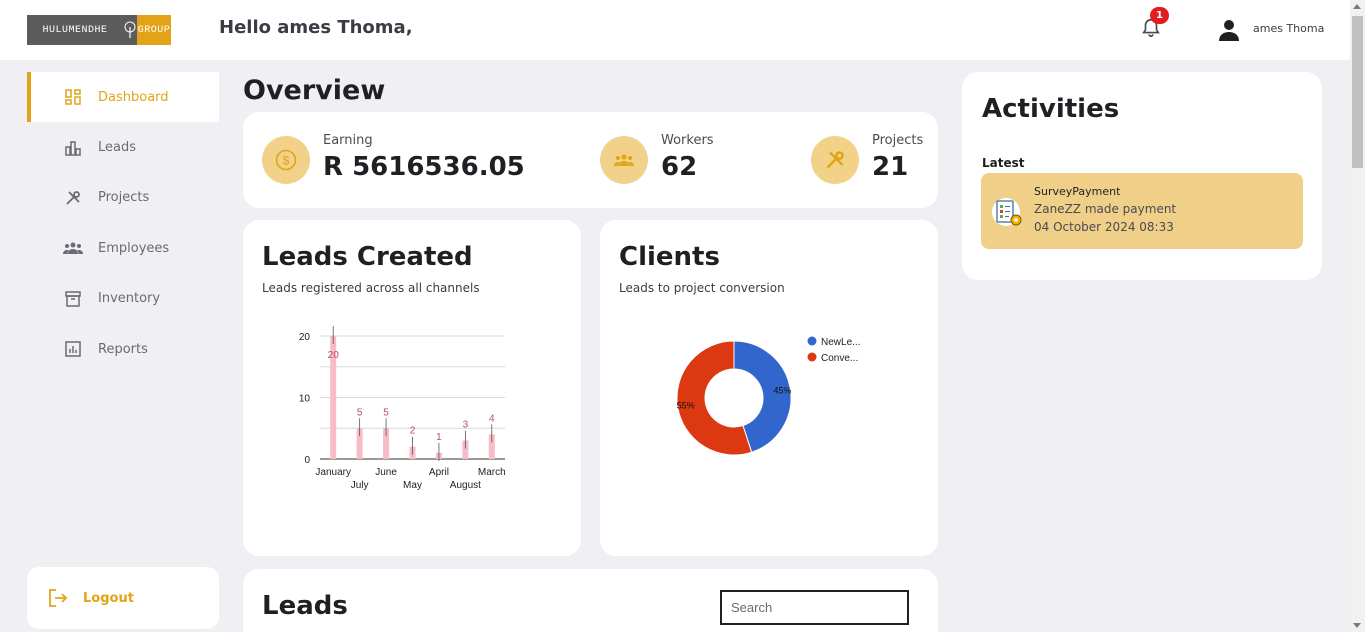  I want to click on notification-badge: 1, so click(1159, 15).